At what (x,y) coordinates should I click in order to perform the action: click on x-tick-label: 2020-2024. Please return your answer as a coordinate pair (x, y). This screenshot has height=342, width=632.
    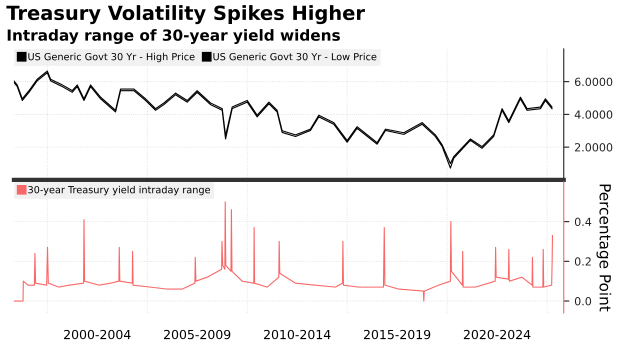
    Looking at the image, I should click on (497, 335).